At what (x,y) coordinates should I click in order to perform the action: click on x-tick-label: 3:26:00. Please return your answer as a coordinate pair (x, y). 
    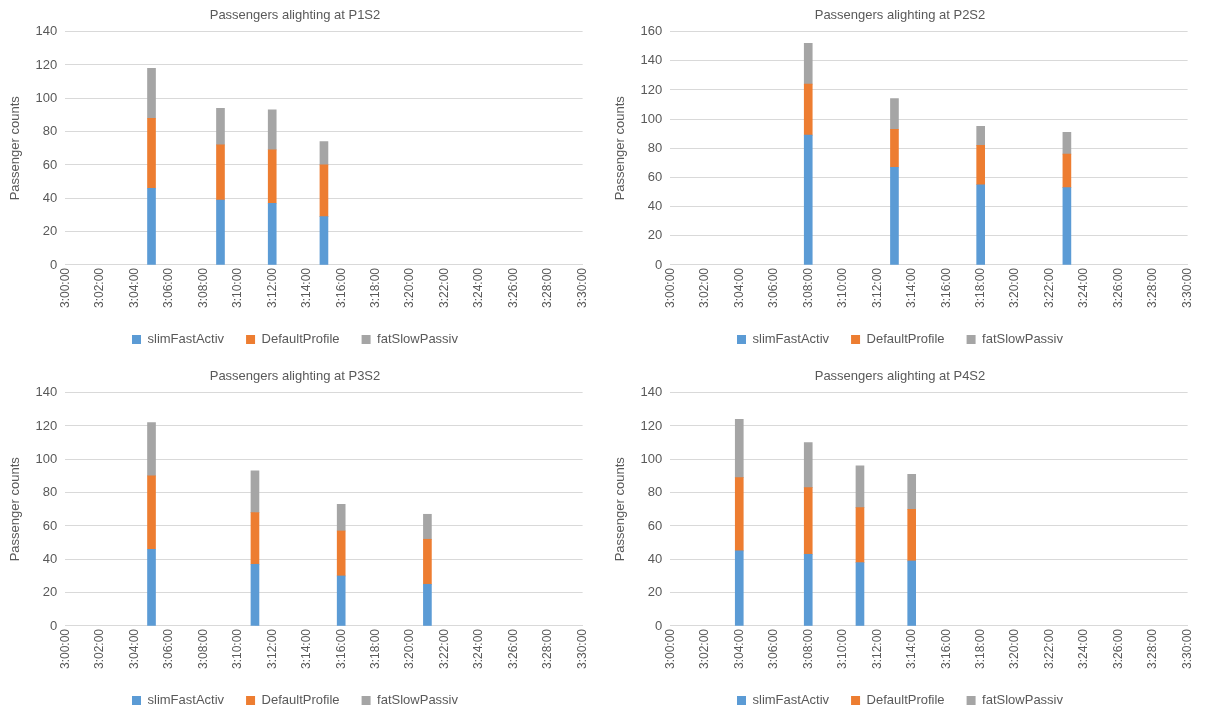
    Looking at the image, I should click on (1117, 649).